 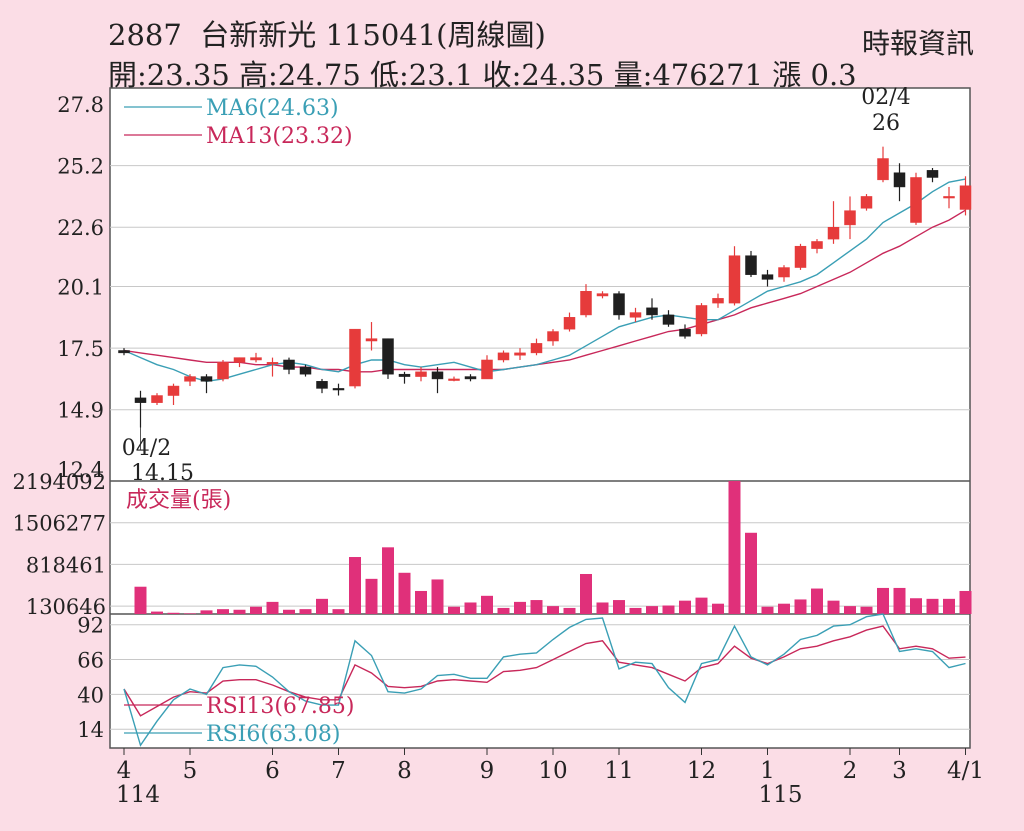 What do you see at coordinates (280, 706) in the screenshot?
I see `rsi-legend-label: RSI13(67.85)` at bounding box center [280, 706].